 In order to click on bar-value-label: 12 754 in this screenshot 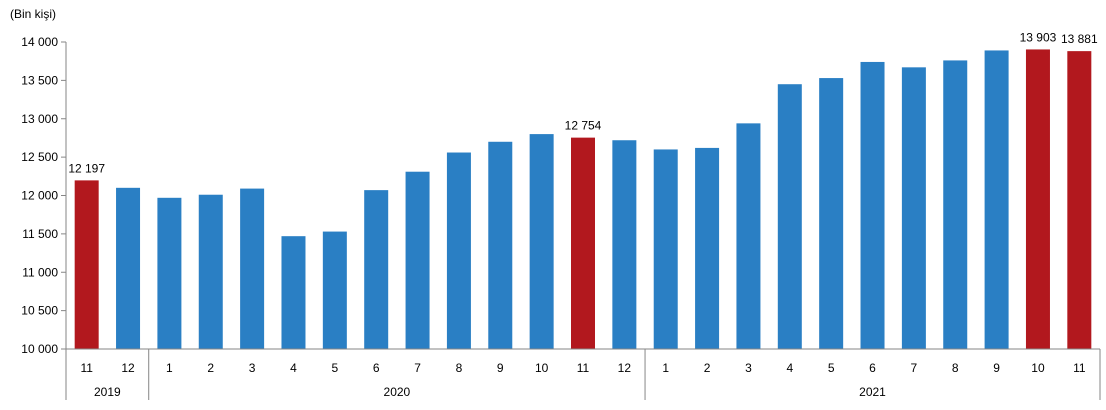, I will do `click(583, 126)`.